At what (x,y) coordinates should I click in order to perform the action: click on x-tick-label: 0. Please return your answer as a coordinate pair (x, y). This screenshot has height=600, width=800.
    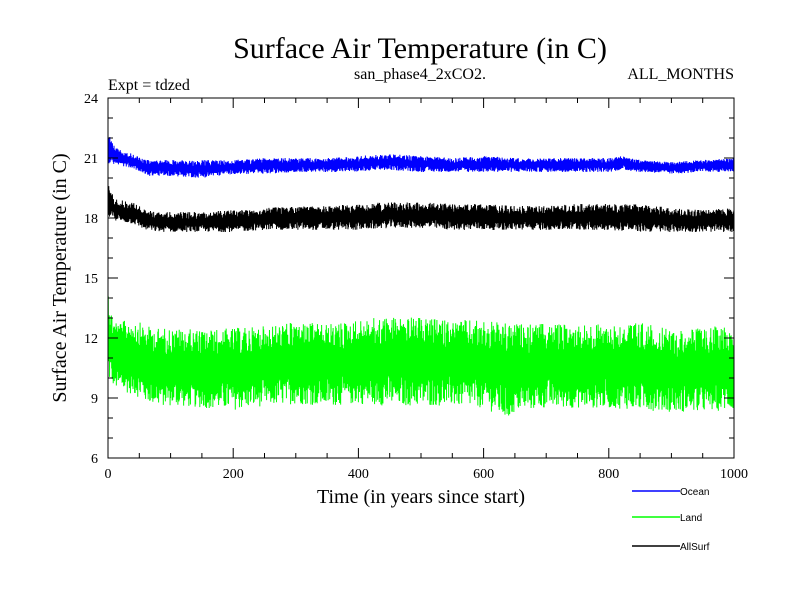
    Looking at the image, I should click on (108, 474).